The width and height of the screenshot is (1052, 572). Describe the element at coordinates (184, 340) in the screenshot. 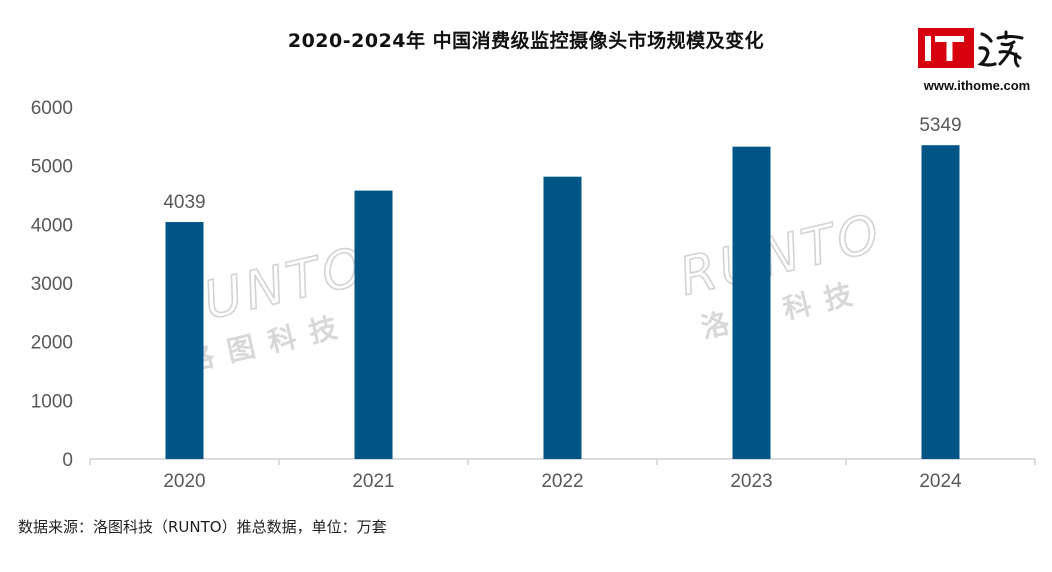

I see `bar-2020` at that location.